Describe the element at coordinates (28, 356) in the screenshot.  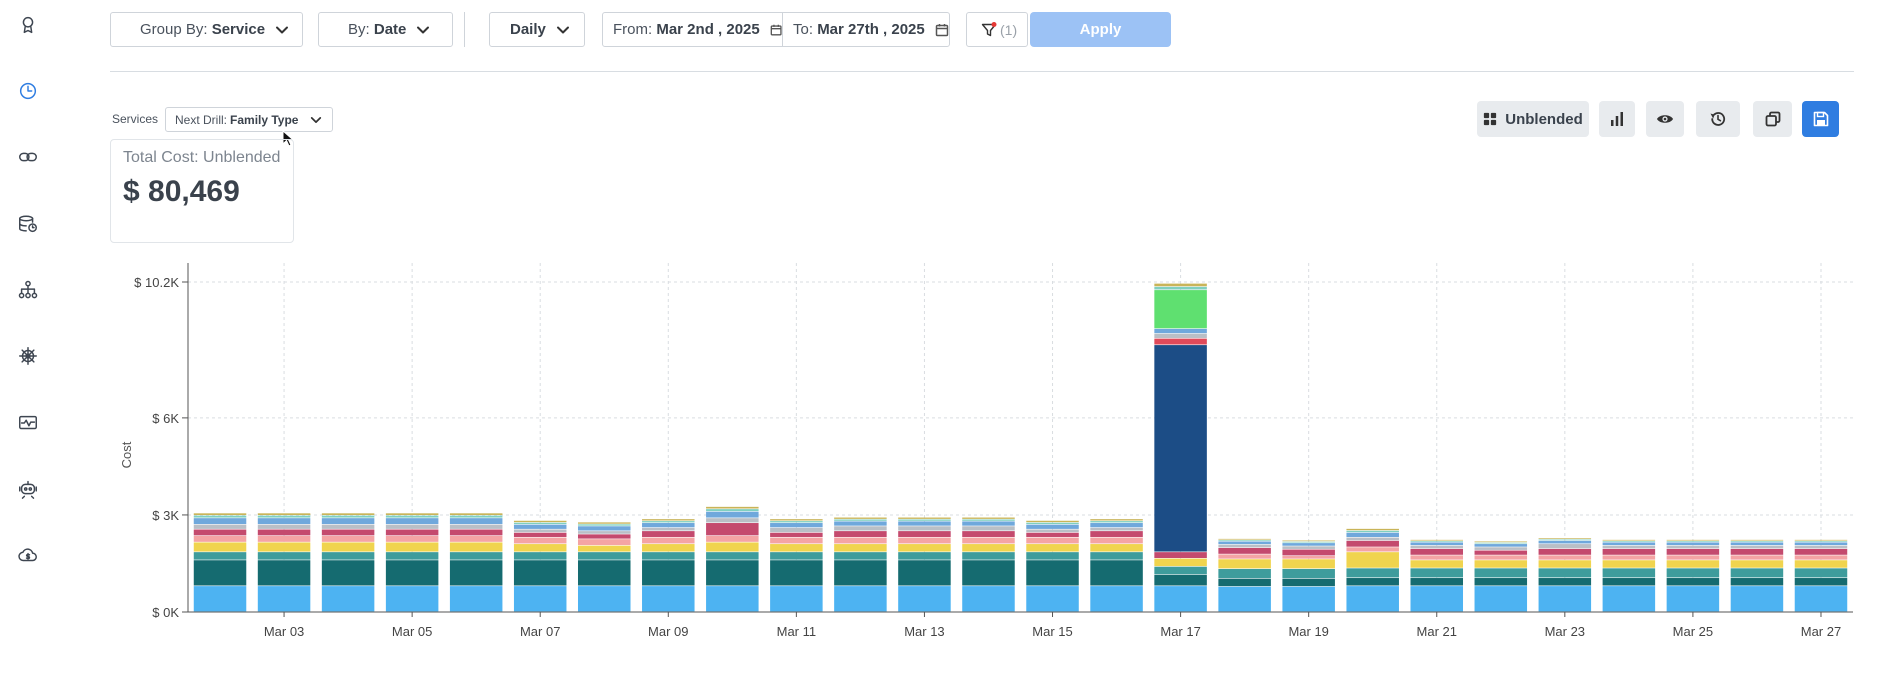
I see `helm-icon` at that location.